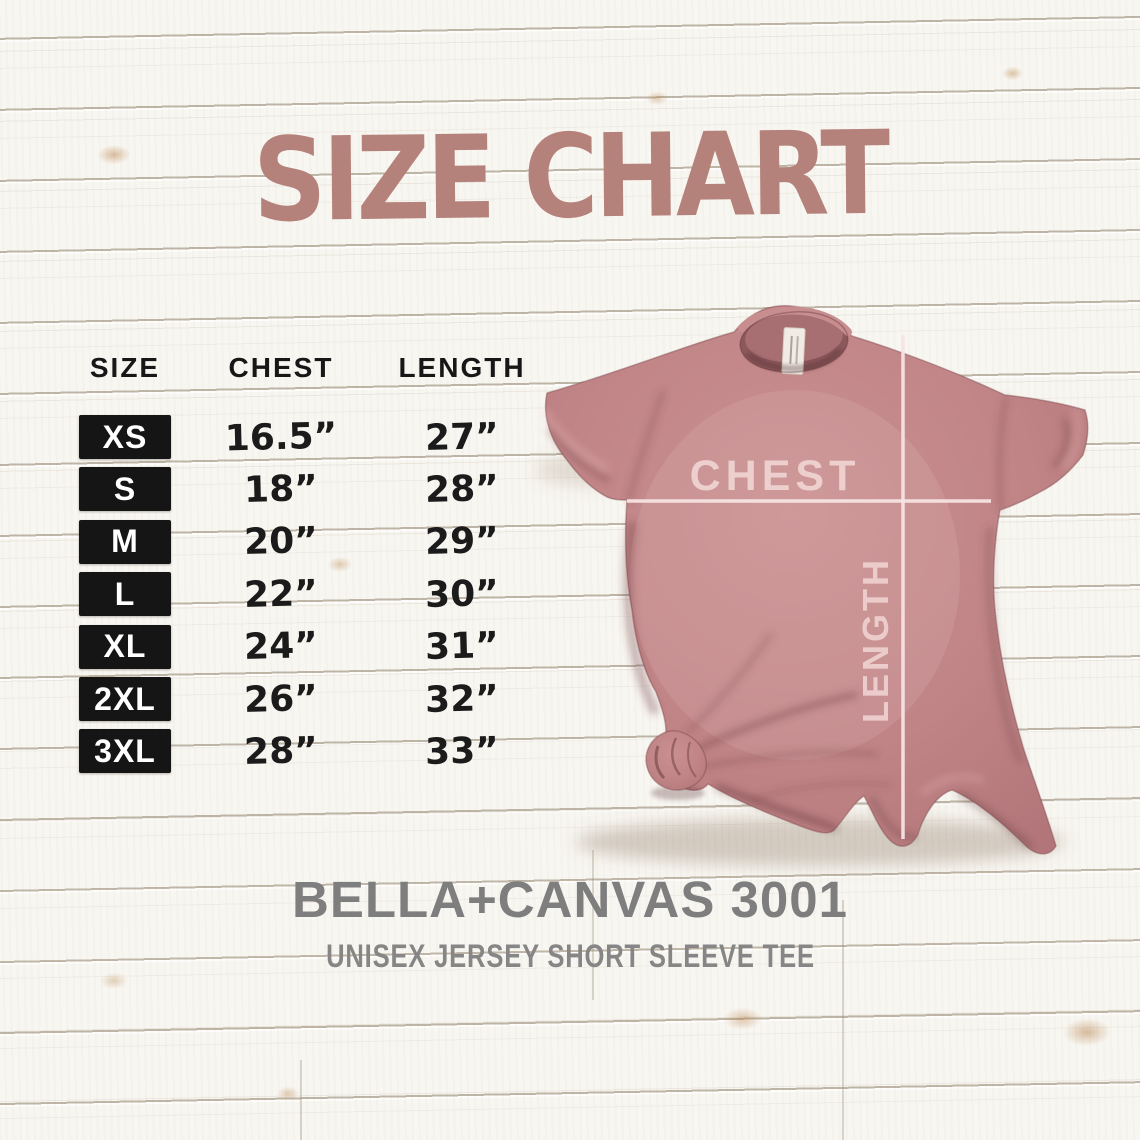 This screenshot has height=1140, width=1140. What do you see at coordinates (125, 541) in the screenshot?
I see `size-badge: M` at bounding box center [125, 541].